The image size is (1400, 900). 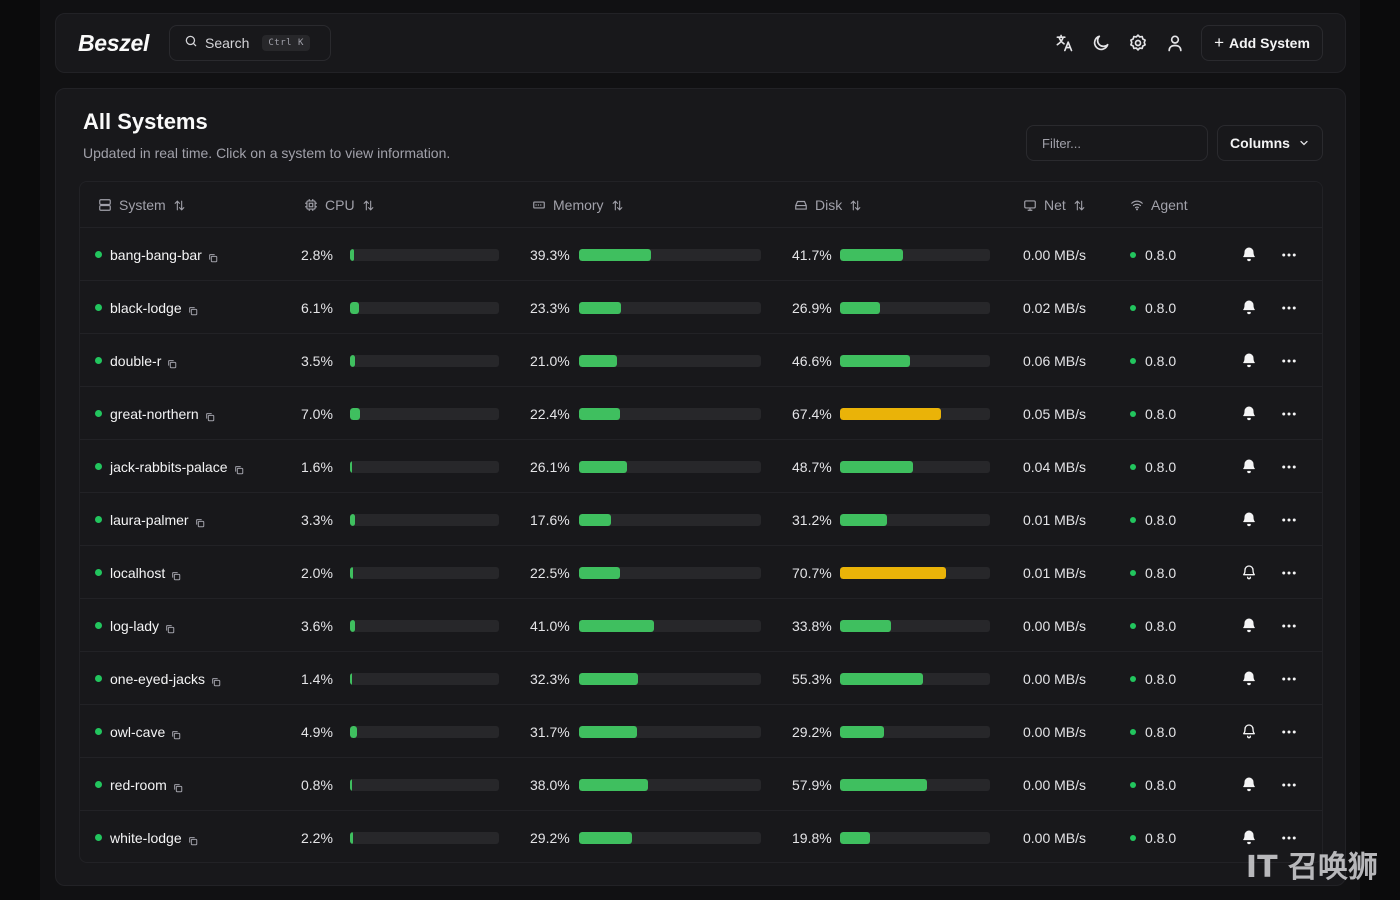 I want to click on system-cell: black-lodge, so click(x=146, y=307).